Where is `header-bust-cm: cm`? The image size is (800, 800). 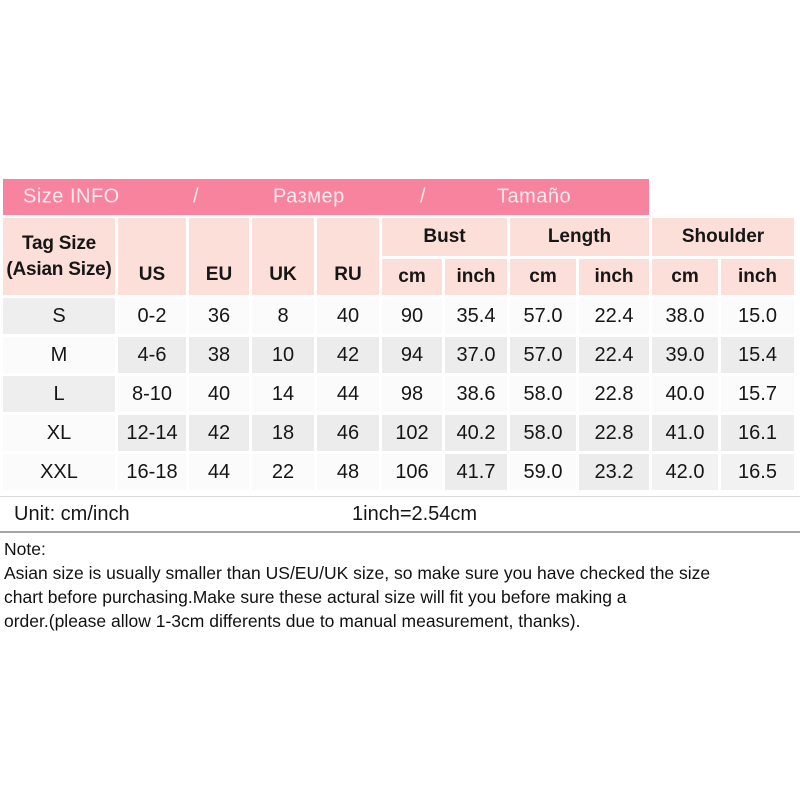
header-bust-cm: cm is located at coordinates (412, 277).